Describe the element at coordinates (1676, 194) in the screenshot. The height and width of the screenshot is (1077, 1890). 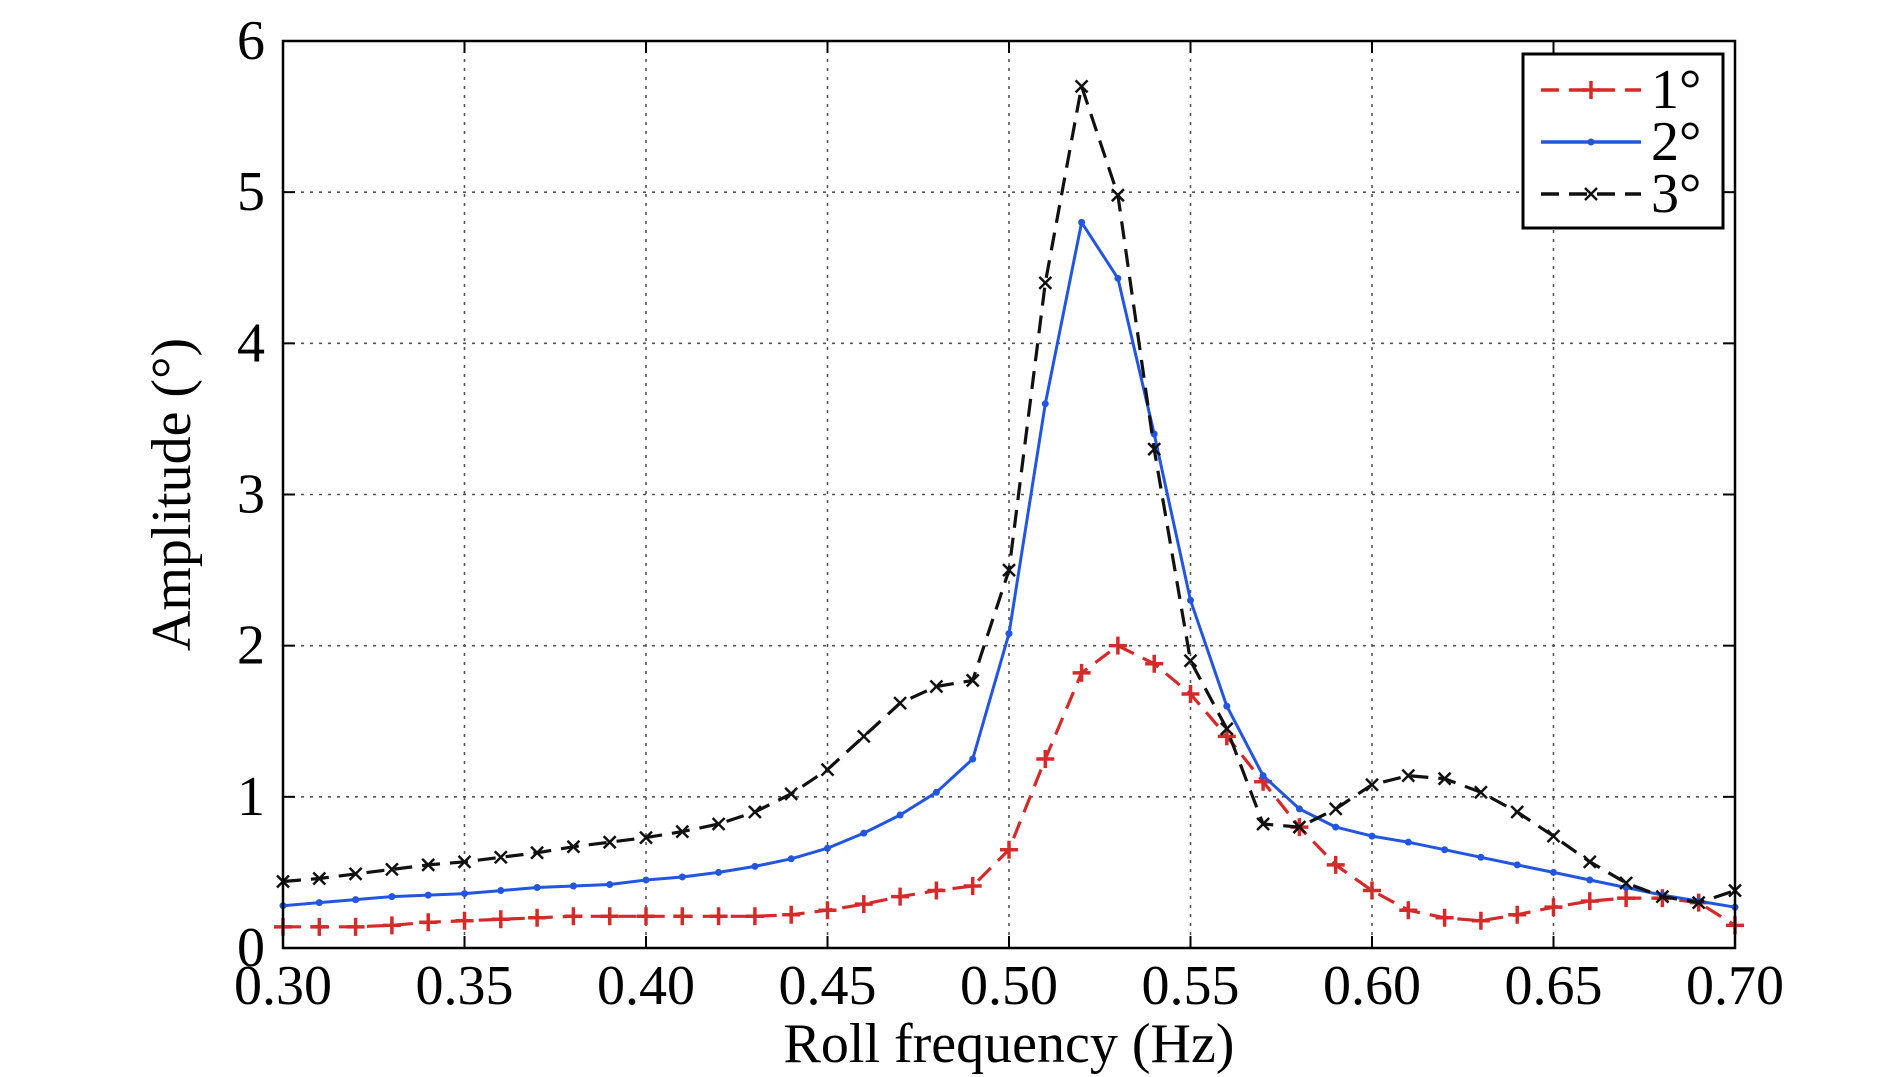
I see `legend-label: 3°` at that location.